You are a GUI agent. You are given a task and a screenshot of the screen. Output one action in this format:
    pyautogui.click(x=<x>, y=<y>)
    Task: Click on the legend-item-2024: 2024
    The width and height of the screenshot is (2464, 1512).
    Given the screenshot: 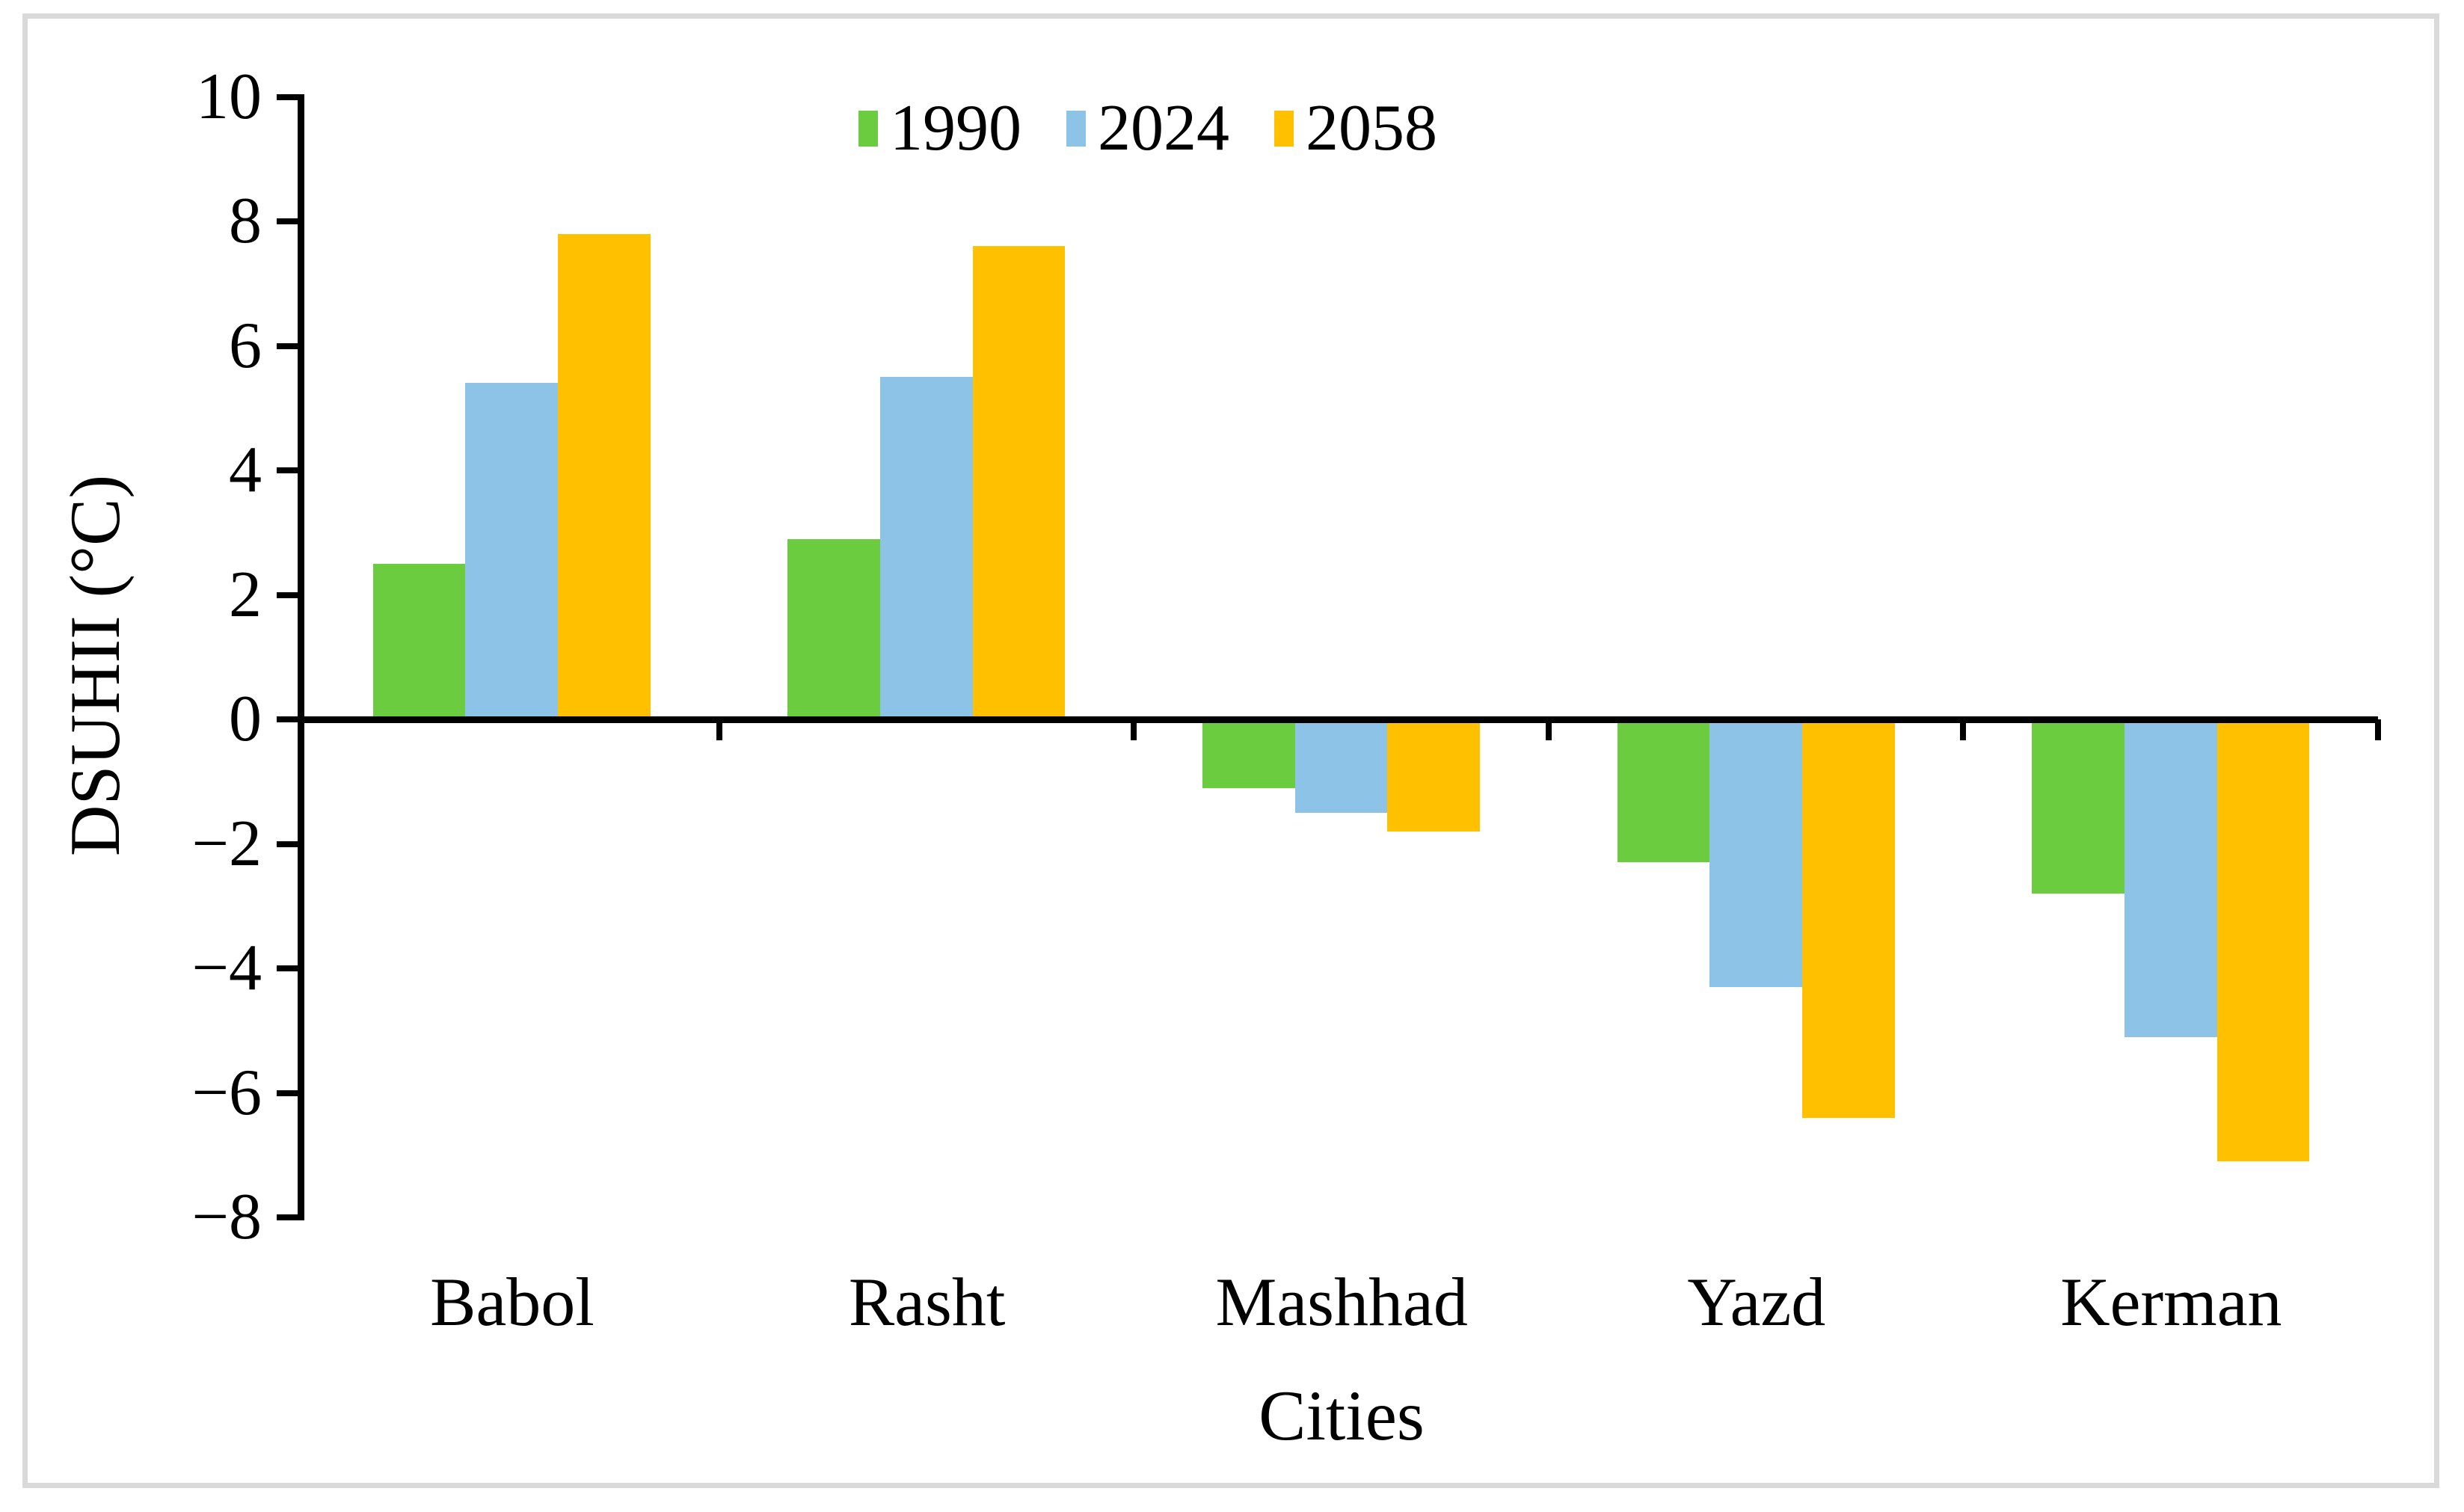 What is the action you would take?
    pyautogui.click(x=1147, y=129)
    